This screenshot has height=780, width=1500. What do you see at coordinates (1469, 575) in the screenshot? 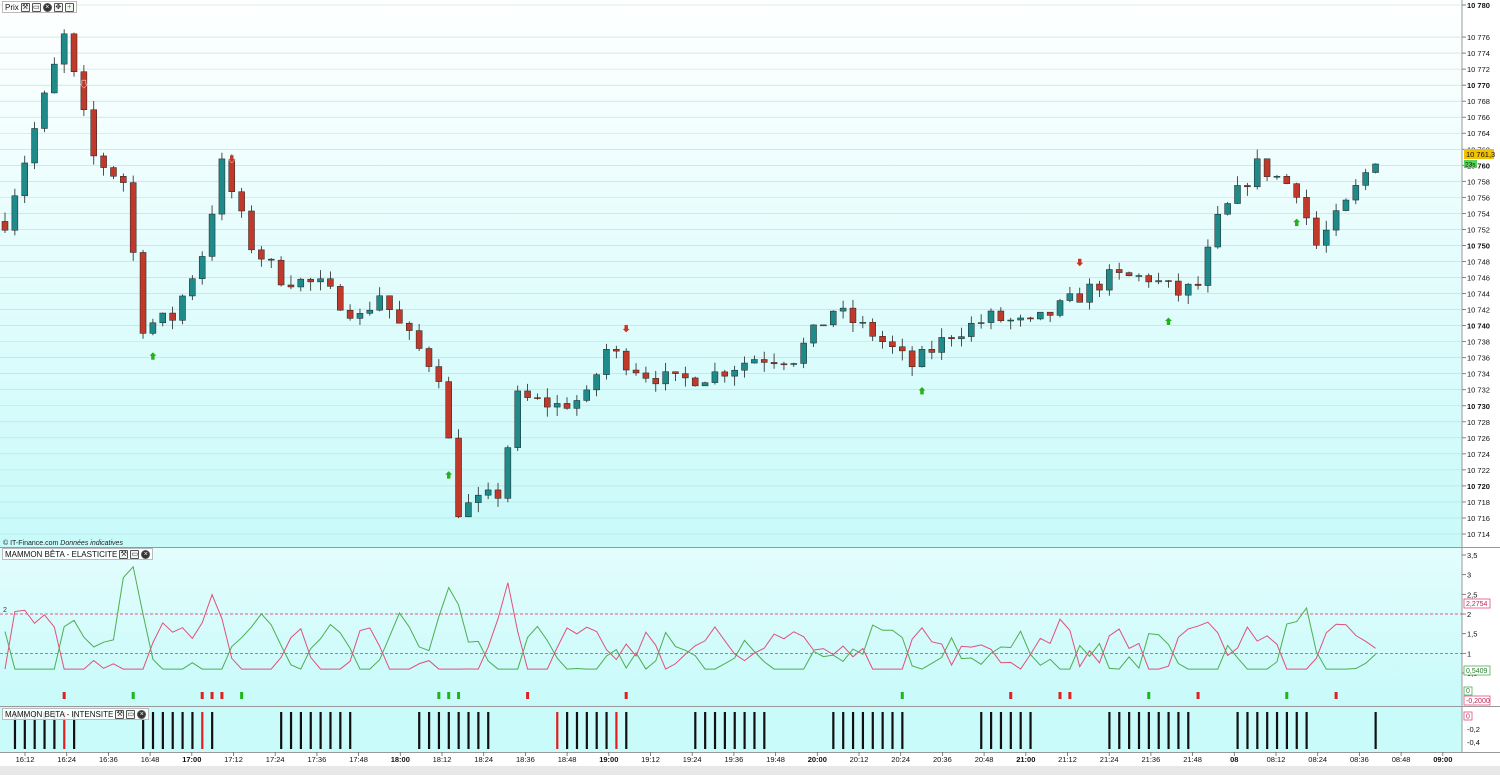
I see `osc-tick-label: 3` at bounding box center [1469, 575].